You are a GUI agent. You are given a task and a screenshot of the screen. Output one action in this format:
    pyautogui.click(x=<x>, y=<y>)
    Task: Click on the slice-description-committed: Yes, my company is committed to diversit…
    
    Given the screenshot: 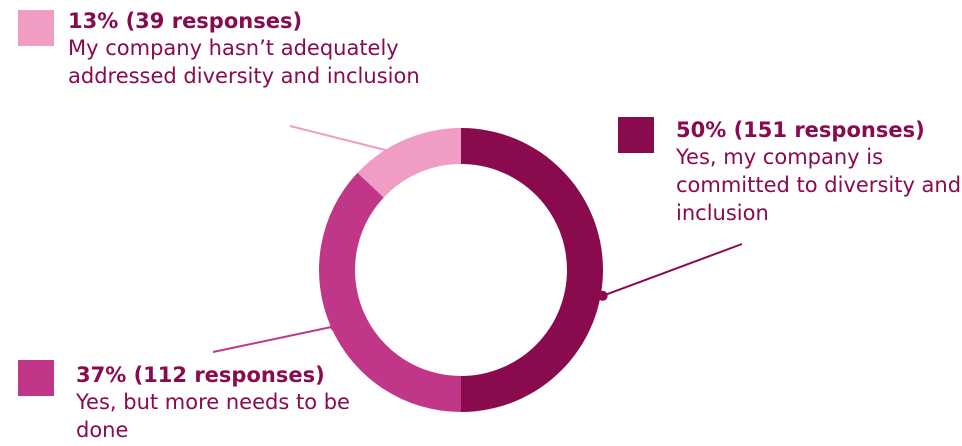 What is the action you would take?
    pyautogui.click(x=819, y=185)
    